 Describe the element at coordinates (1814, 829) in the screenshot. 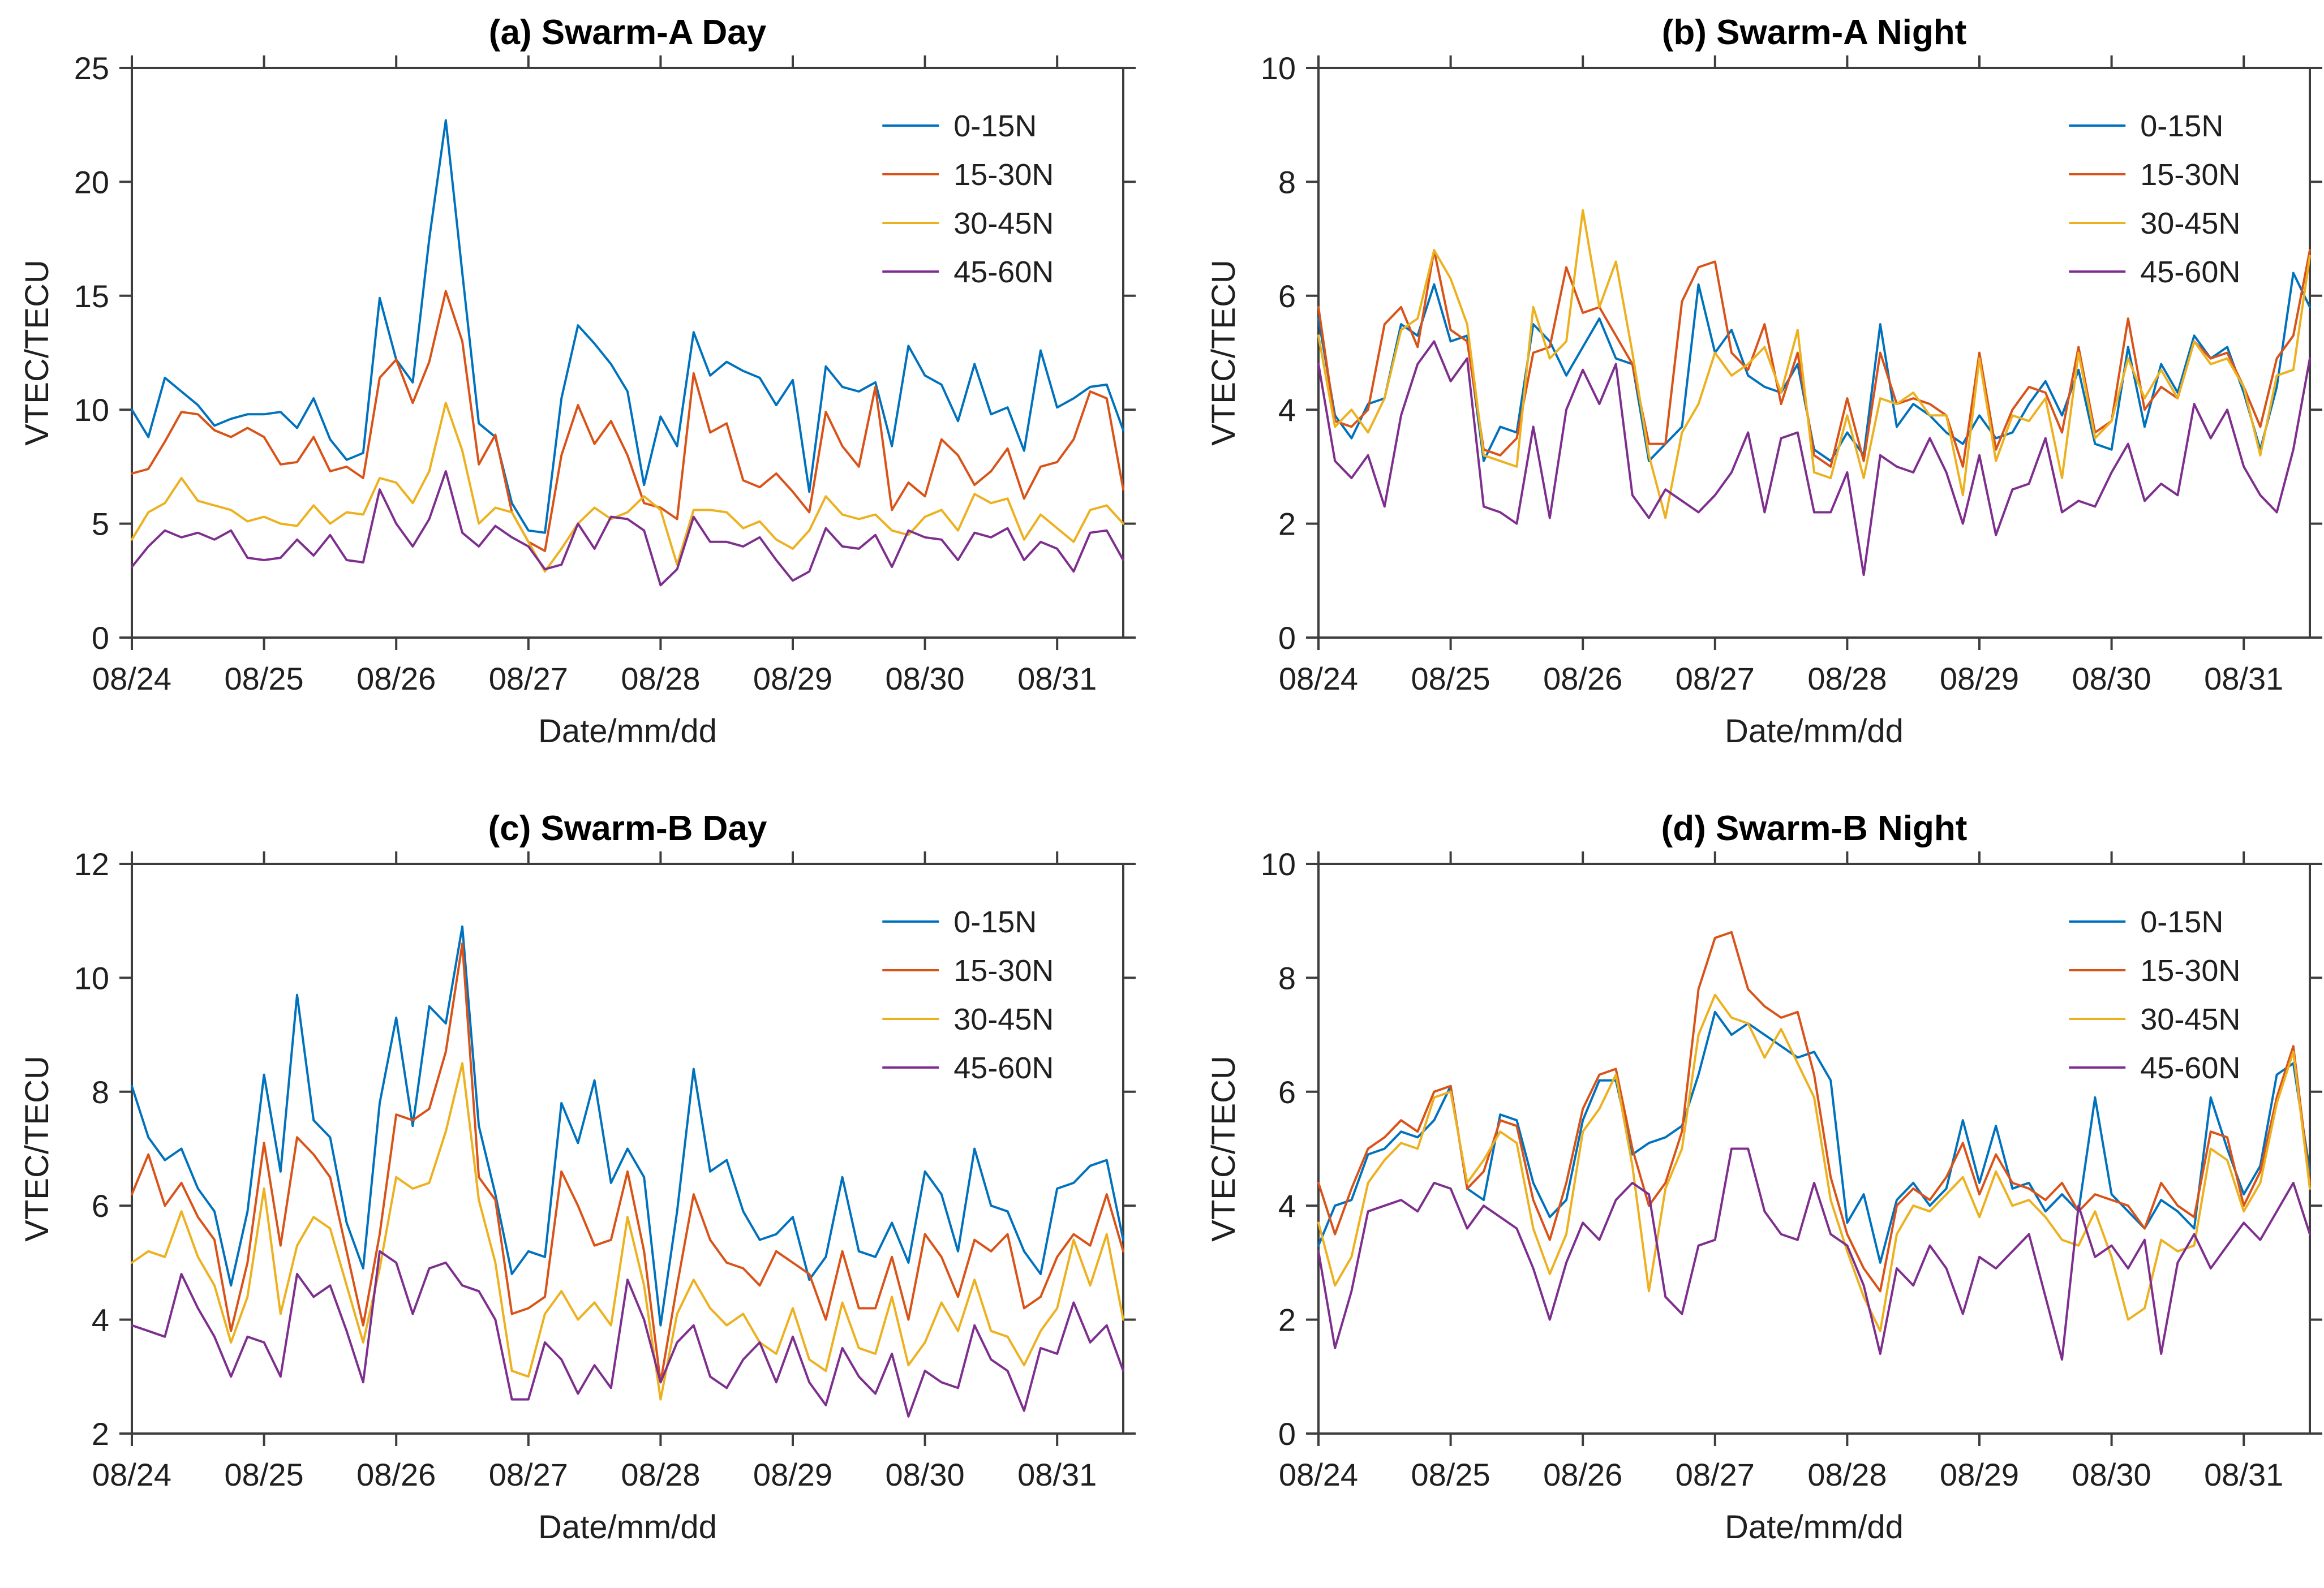

I see `panel-title: (d) Swarm-B Night` at that location.